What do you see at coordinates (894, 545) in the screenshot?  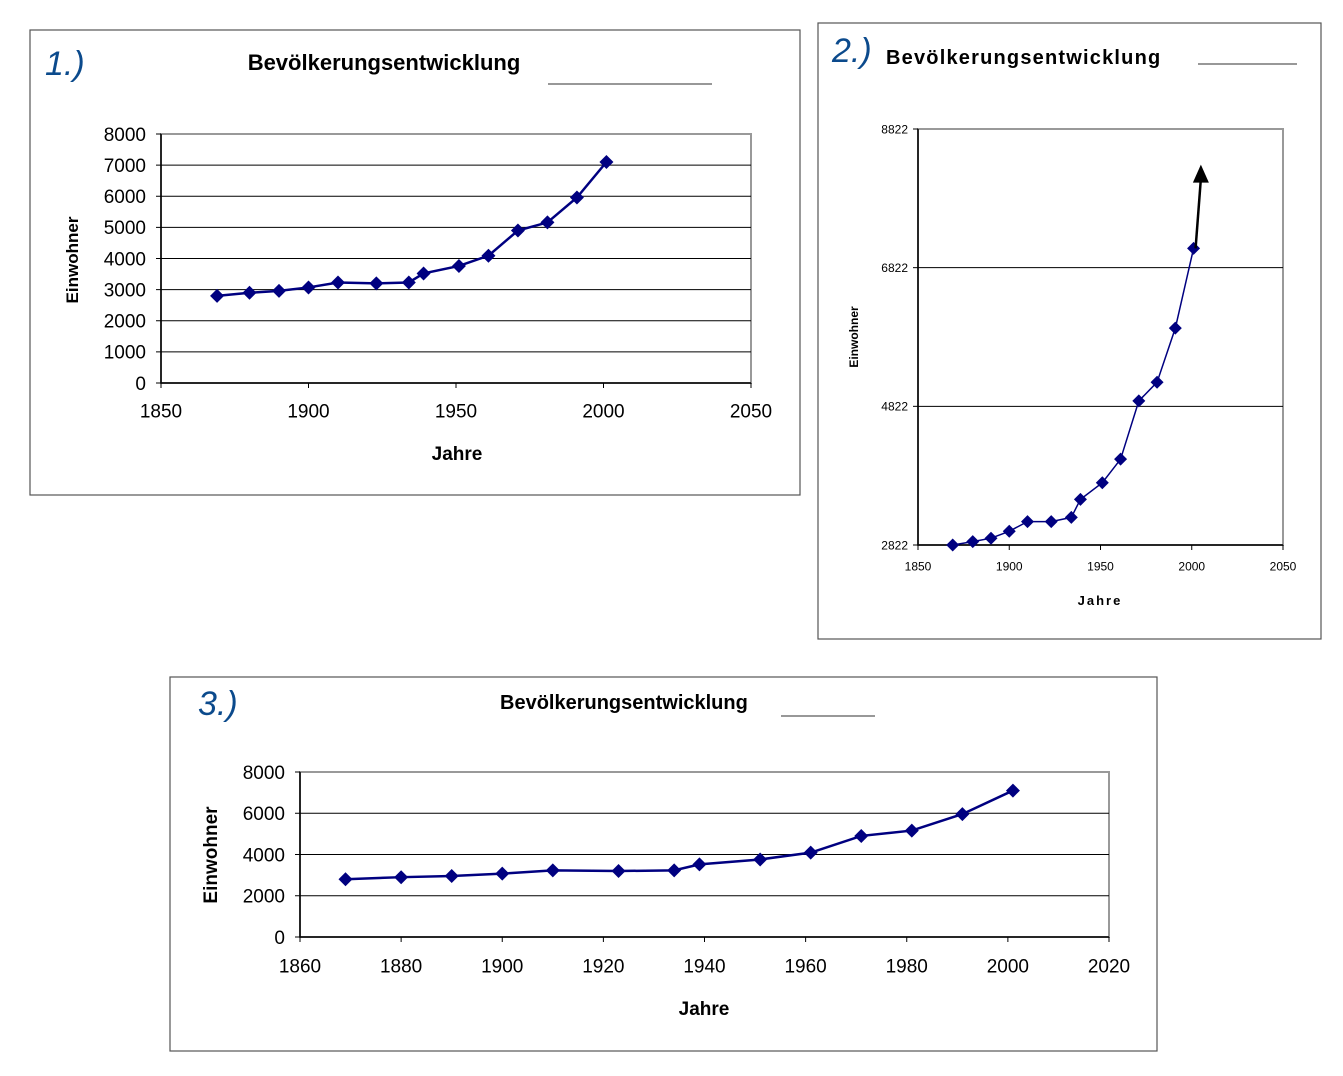 I see `y-tick-label: 2822` at bounding box center [894, 545].